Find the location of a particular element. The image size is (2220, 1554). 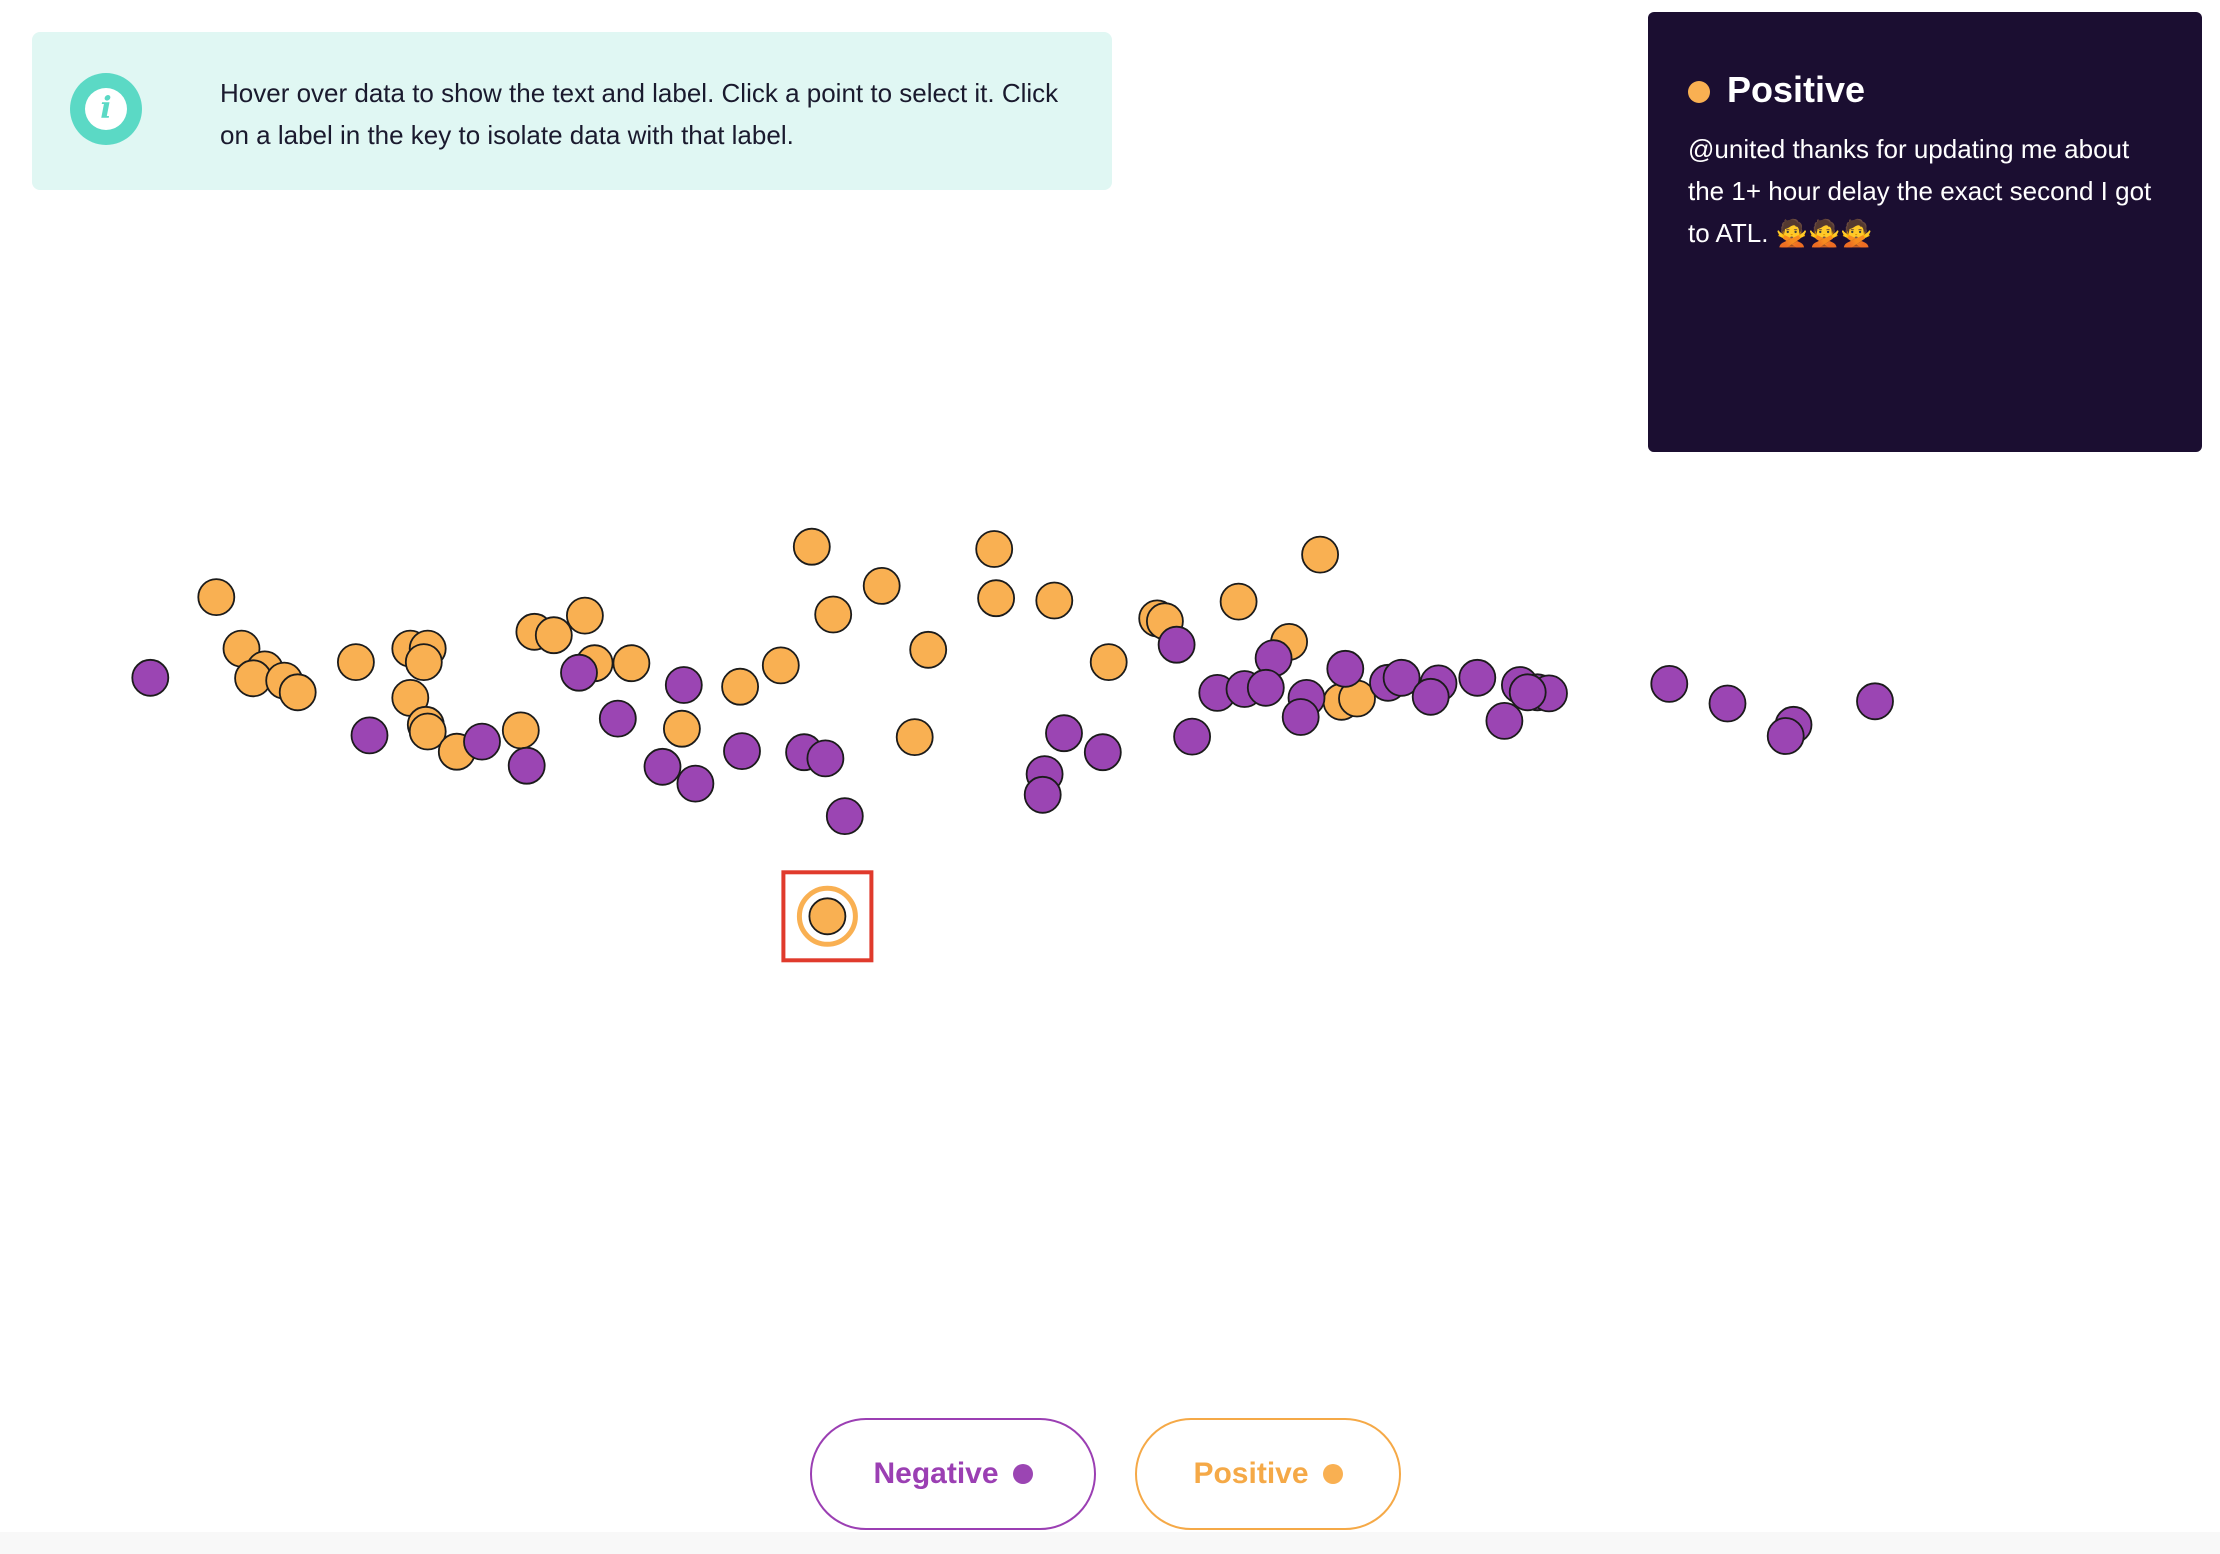

legend-negative-button: Negative is located at coordinates (953, 1474).